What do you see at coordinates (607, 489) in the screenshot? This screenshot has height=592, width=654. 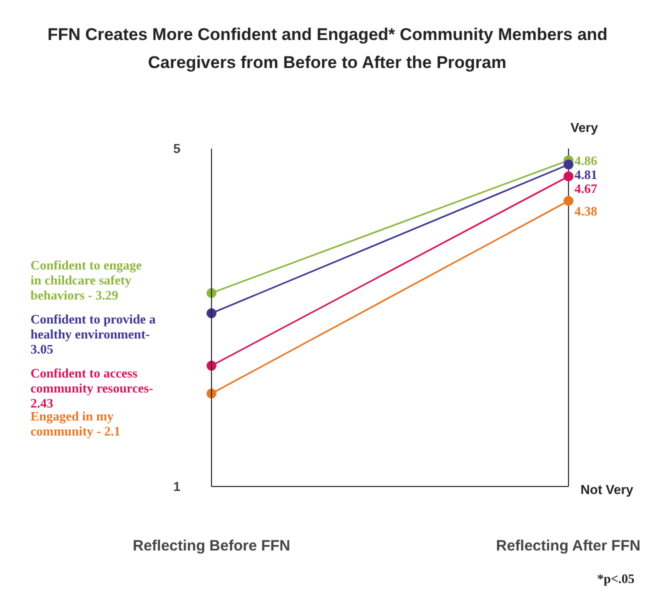 I see `annotation: Not Very` at bounding box center [607, 489].